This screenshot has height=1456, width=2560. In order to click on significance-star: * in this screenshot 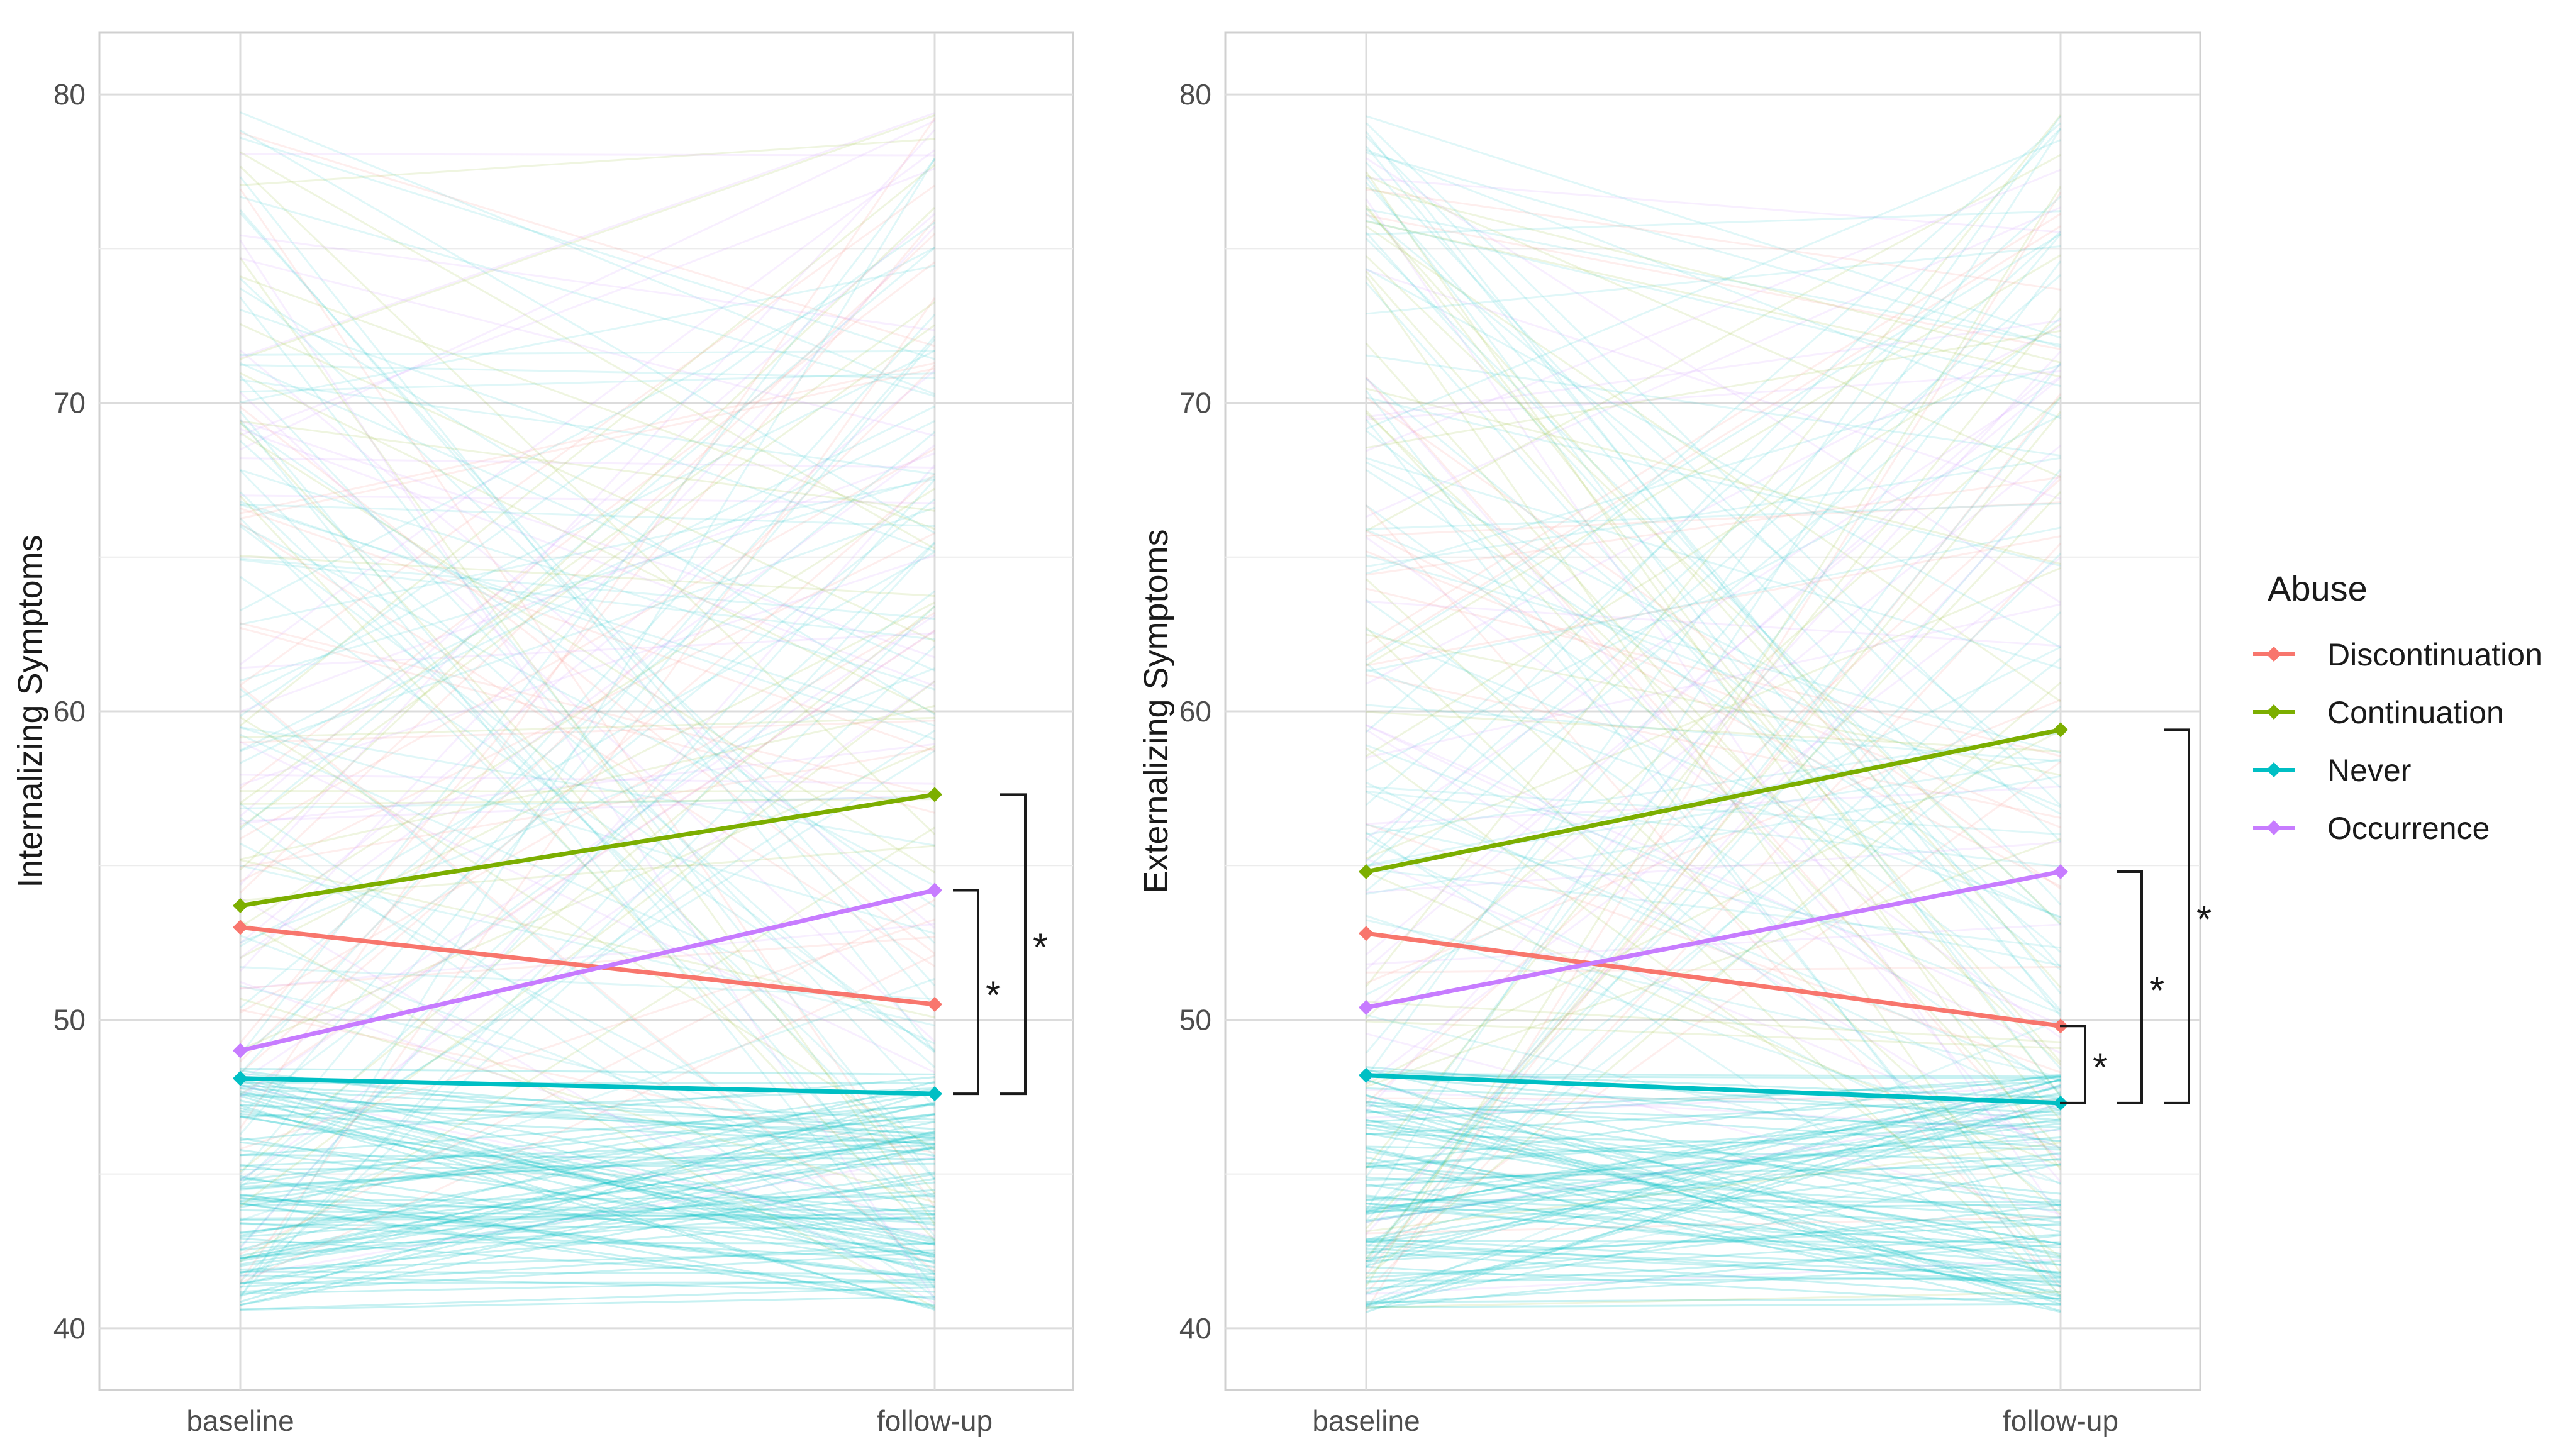, I will do `click(1040, 948)`.